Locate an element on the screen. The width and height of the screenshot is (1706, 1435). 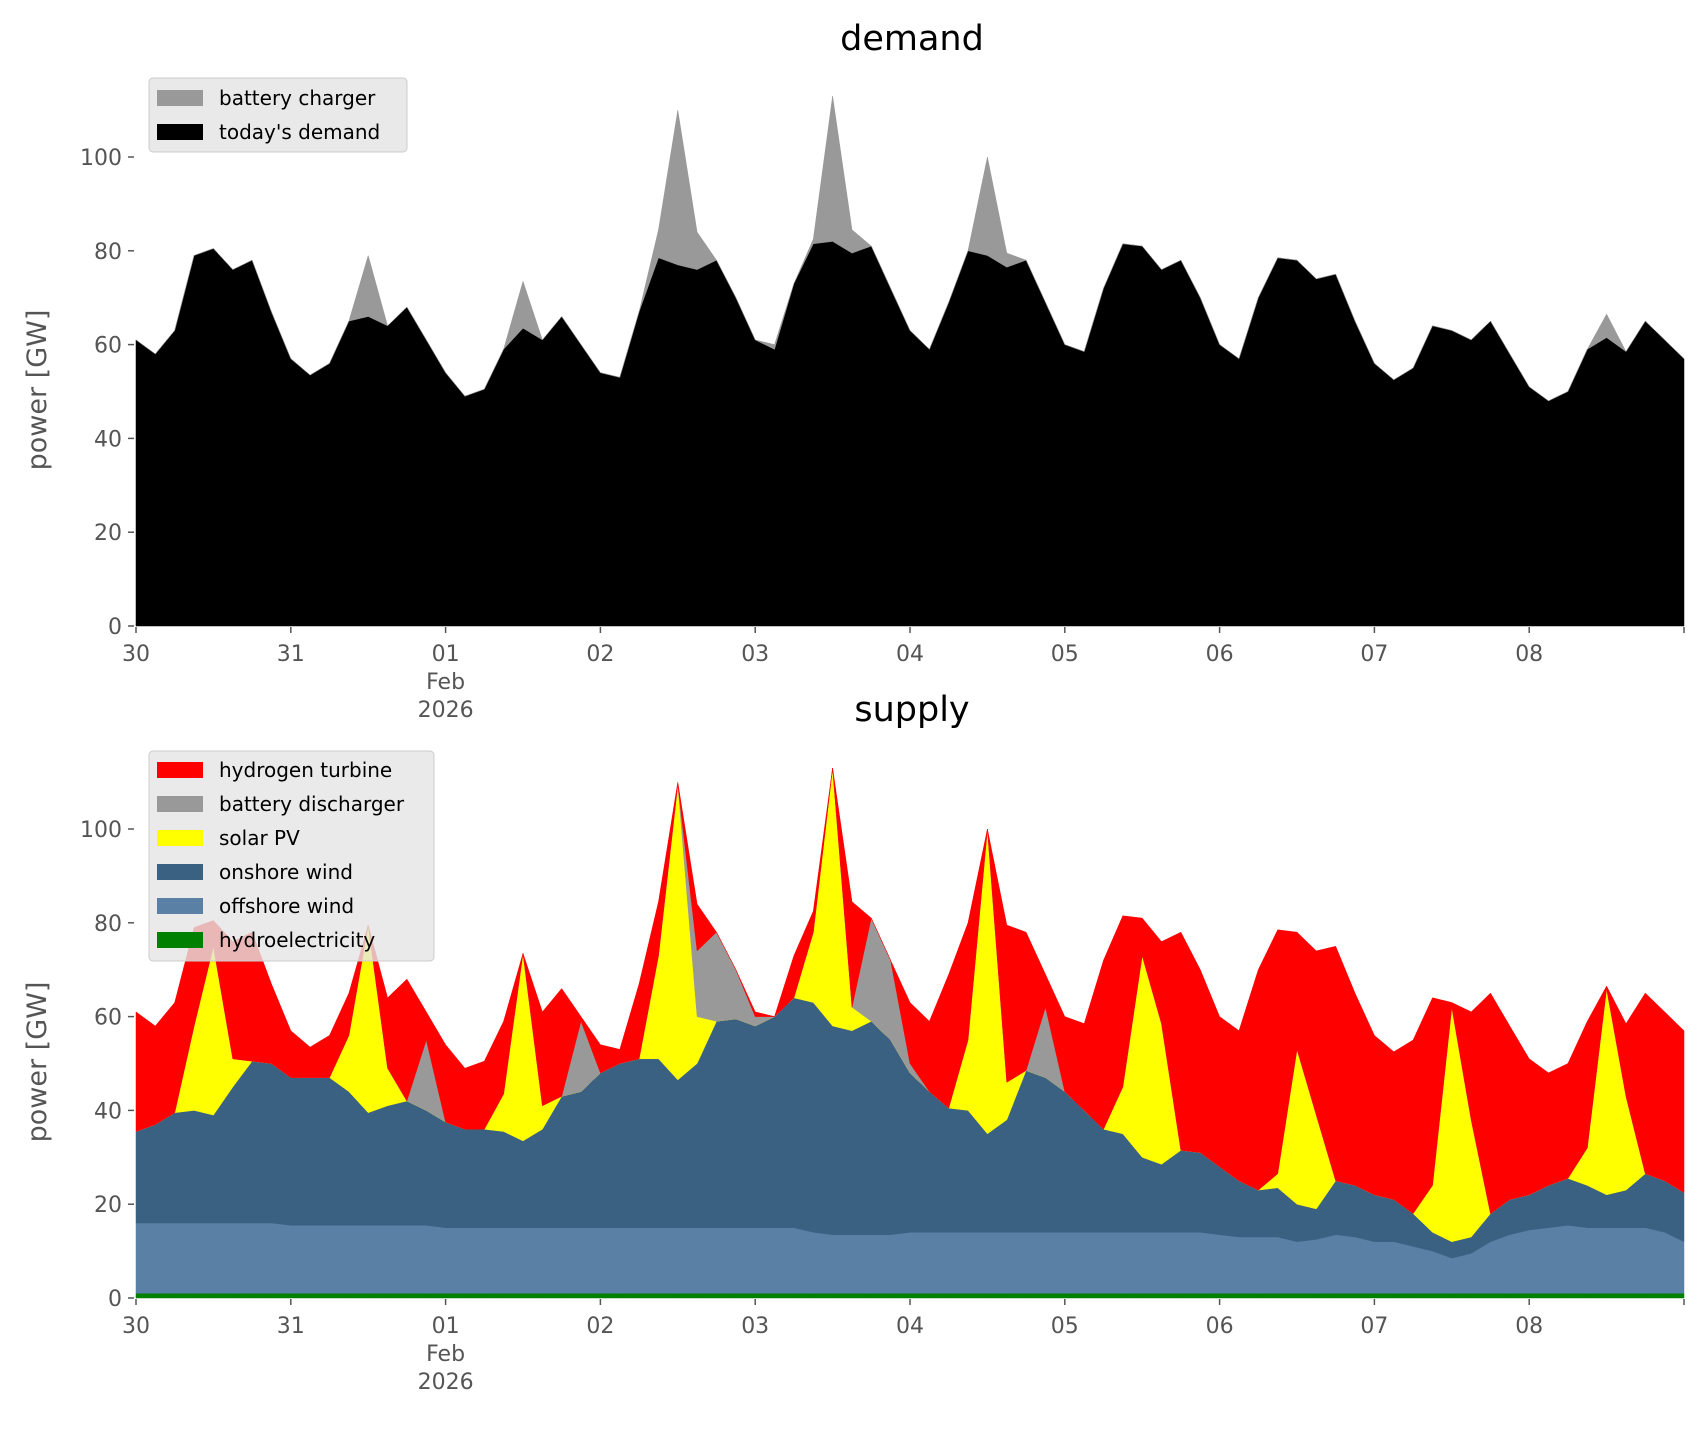
chart-title: supply is located at coordinates (911, 710).